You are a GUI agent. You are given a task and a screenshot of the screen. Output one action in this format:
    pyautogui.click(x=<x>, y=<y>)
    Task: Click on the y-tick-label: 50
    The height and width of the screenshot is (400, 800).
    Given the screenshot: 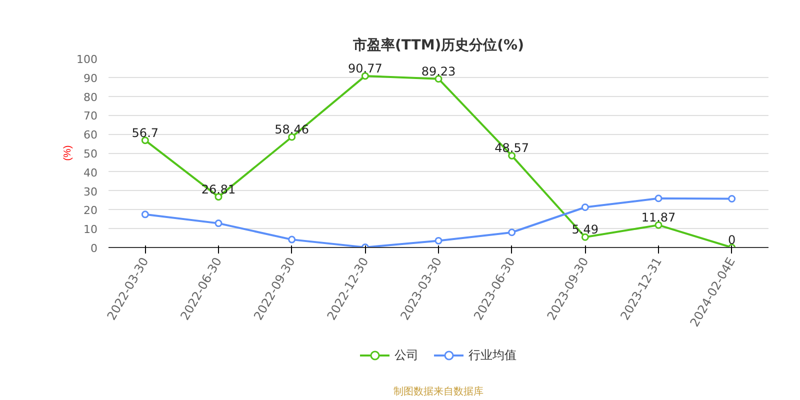 What is the action you would take?
    pyautogui.click(x=91, y=154)
    